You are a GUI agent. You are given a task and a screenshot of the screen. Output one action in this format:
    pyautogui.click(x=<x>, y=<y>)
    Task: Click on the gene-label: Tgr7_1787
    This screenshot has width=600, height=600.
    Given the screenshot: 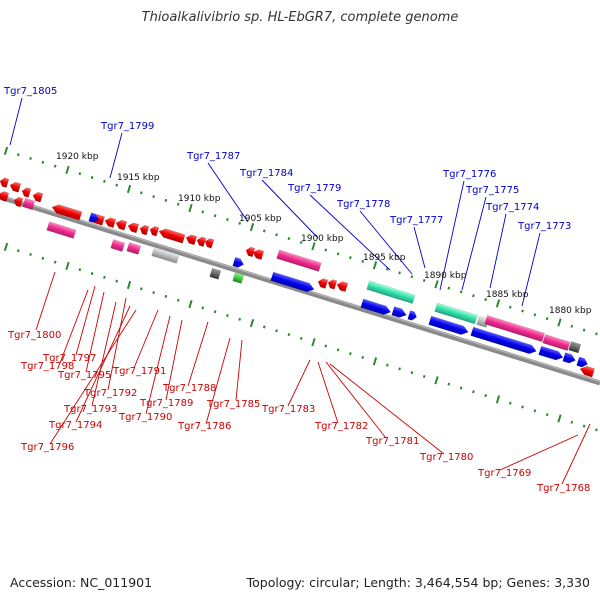 What is the action you would take?
    pyautogui.click(x=213, y=156)
    